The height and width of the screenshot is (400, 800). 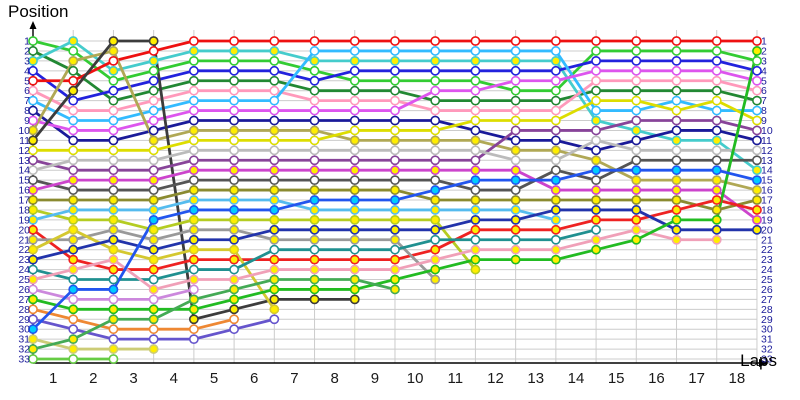 What do you see at coordinates (113, 359) in the screenshot?
I see `marker-car-green3` at bounding box center [113, 359].